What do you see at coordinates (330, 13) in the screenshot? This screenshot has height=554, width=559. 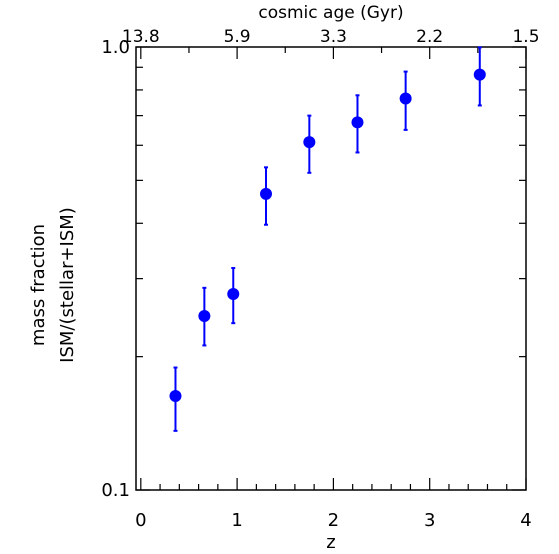 I see `top-axis-label: cosmic age (Gyr)` at bounding box center [330, 13].